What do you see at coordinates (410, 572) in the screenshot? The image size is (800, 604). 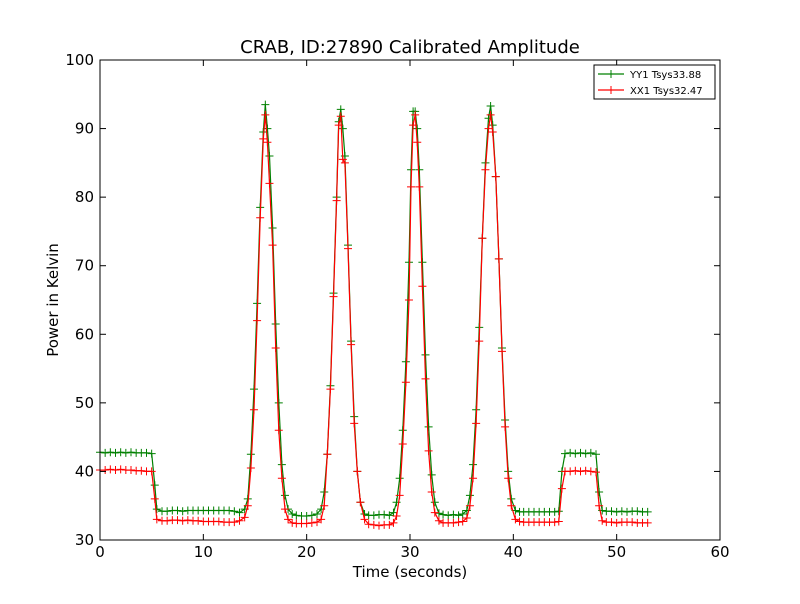 I see `x-axis-label: Time (seconds)` at bounding box center [410, 572].